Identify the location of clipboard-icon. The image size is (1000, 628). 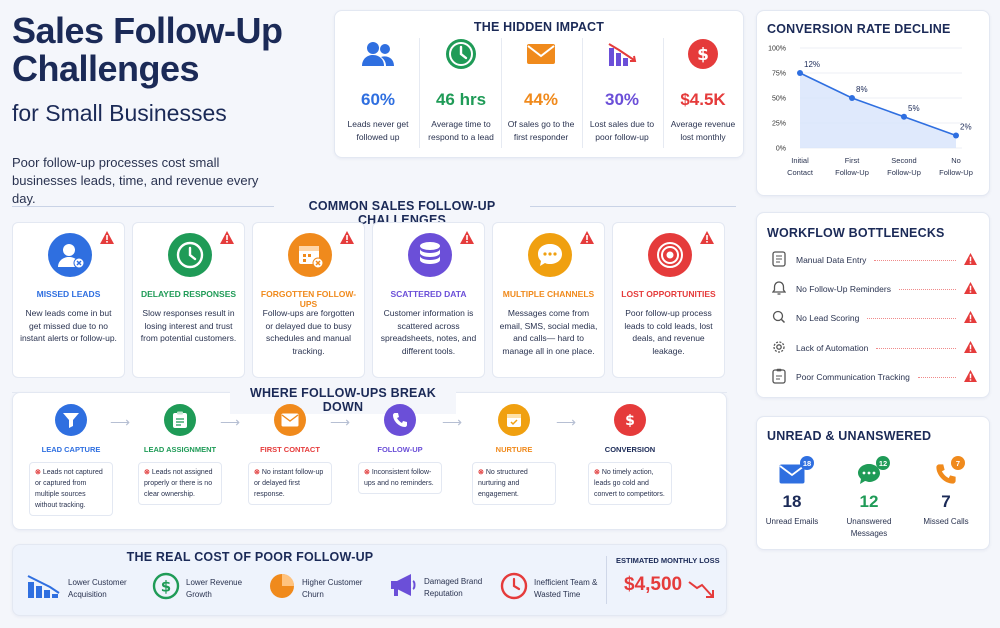
(779, 377).